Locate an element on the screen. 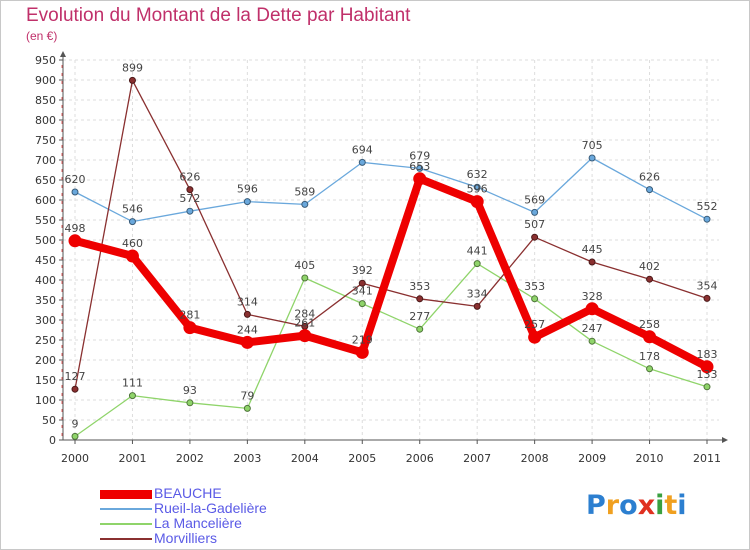  y-tick-label: 400 is located at coordinates (45, 280).